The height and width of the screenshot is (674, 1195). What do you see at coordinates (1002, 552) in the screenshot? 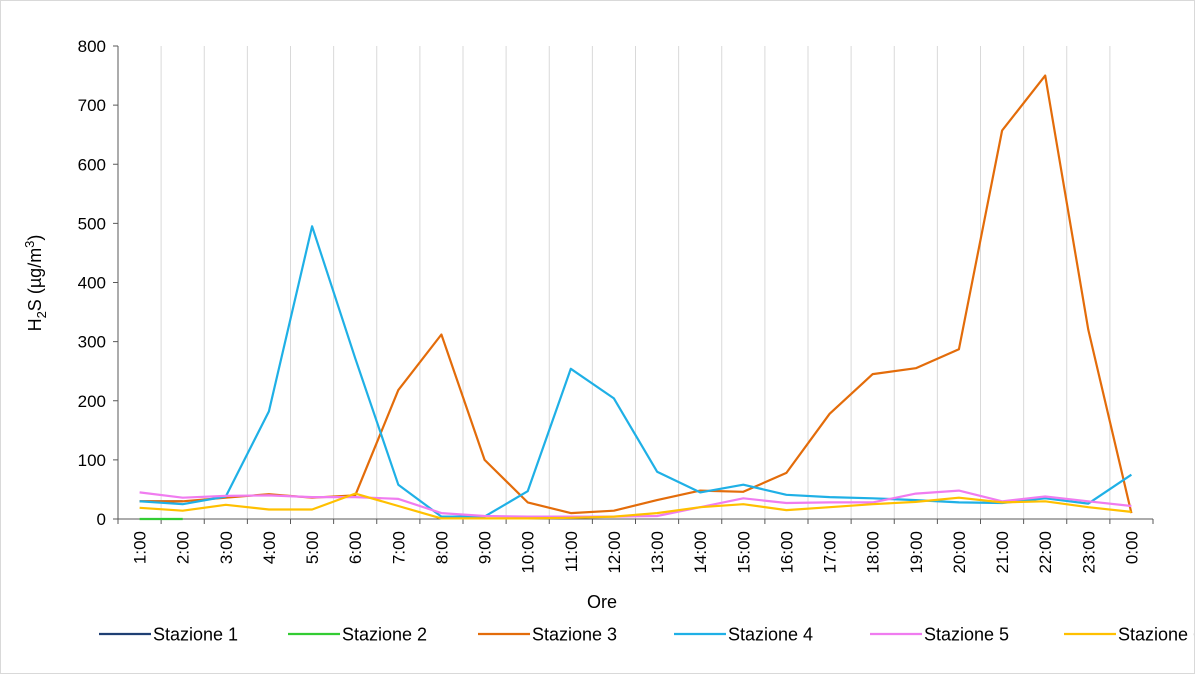
I see `x-tick-label: 21:00` at bounding box center [1002, 552].